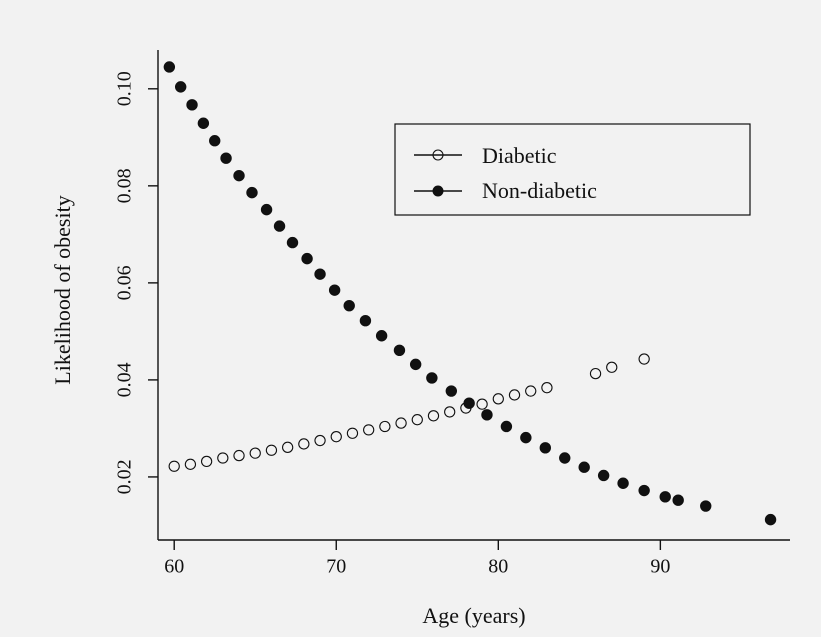 Image resolution: width=821 pixels, height=637 pixels. What do you see at coordinates (438, 155) in the screenshot?
I see `legend-diabetic-marker` at bounding box center [438, 155].